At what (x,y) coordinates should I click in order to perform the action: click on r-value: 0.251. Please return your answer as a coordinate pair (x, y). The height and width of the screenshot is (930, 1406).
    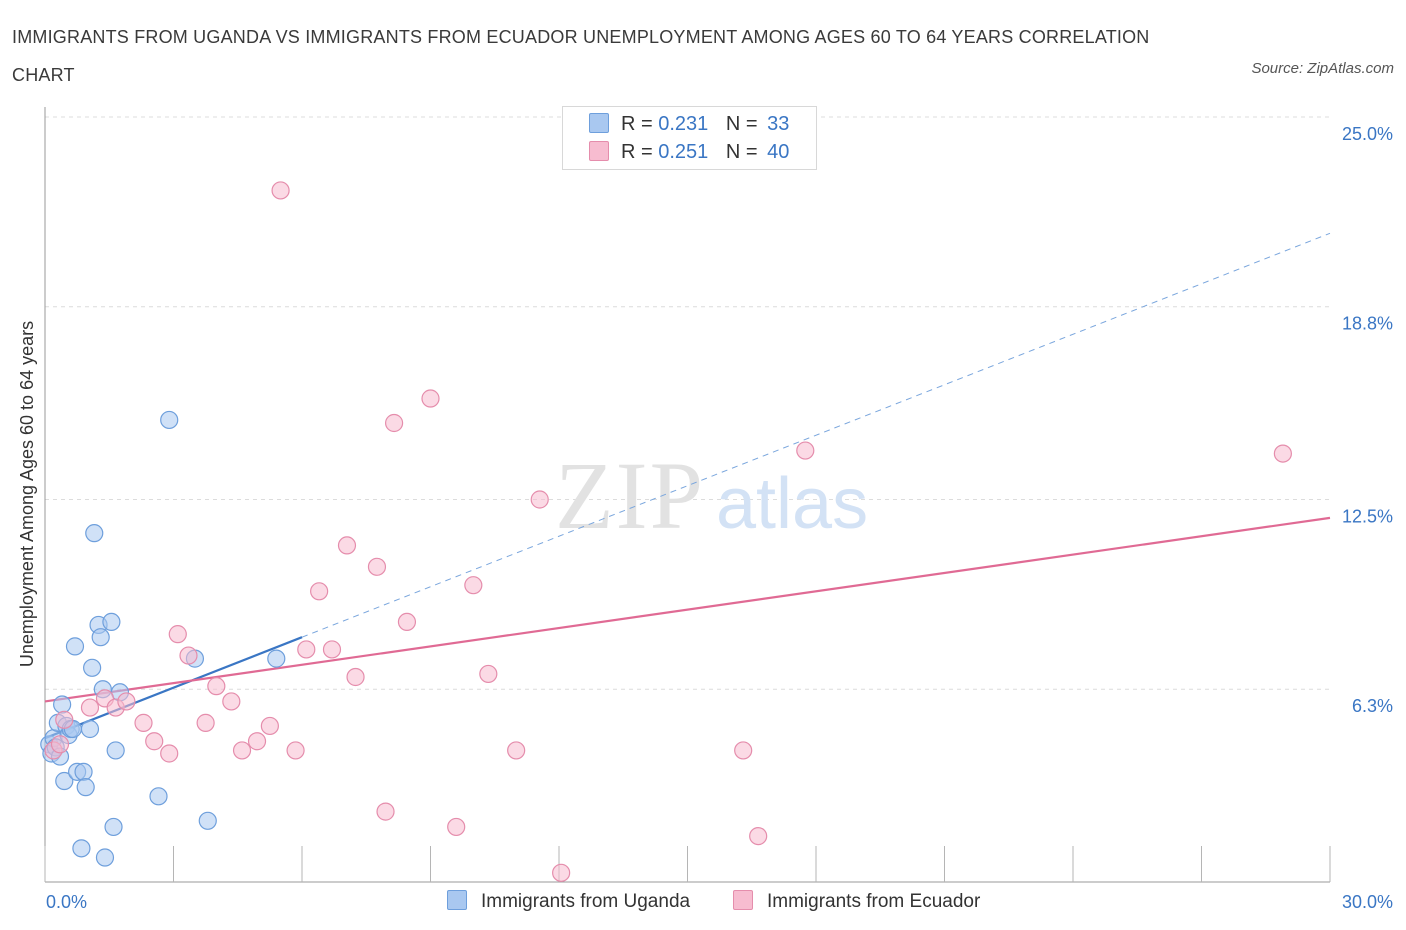
    Looking at the image, I should click on (683, 152).